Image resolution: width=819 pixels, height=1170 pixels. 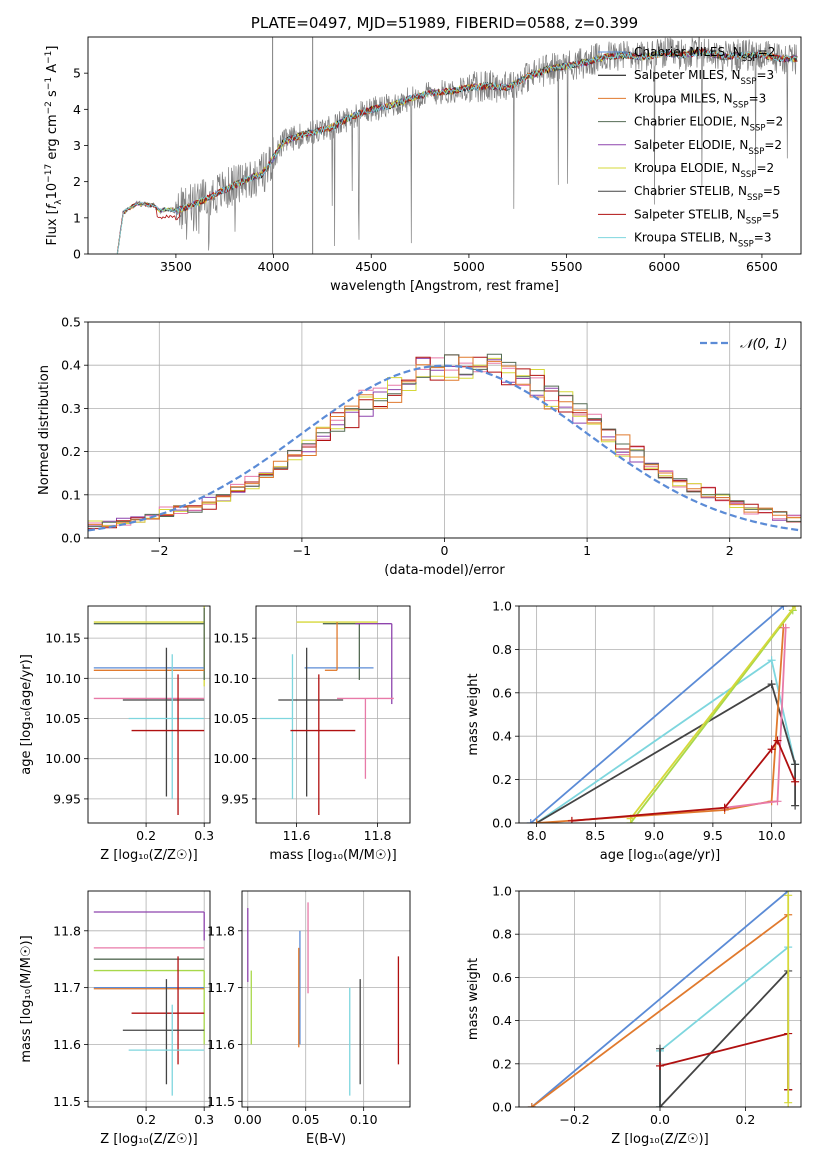 What do you see at coordinates (364, 1119) in the screenshot?
I see `x-tick-label: 0.10` at bounding box center [364, 1119].